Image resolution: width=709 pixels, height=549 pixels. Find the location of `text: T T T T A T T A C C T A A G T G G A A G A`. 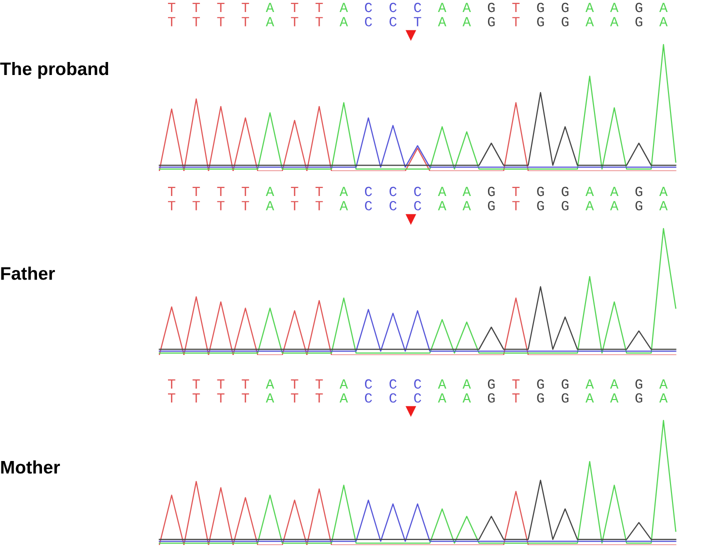

text: T T T T A T T A C C T A A G T G G A A G A is located at coordinates (418, 21).